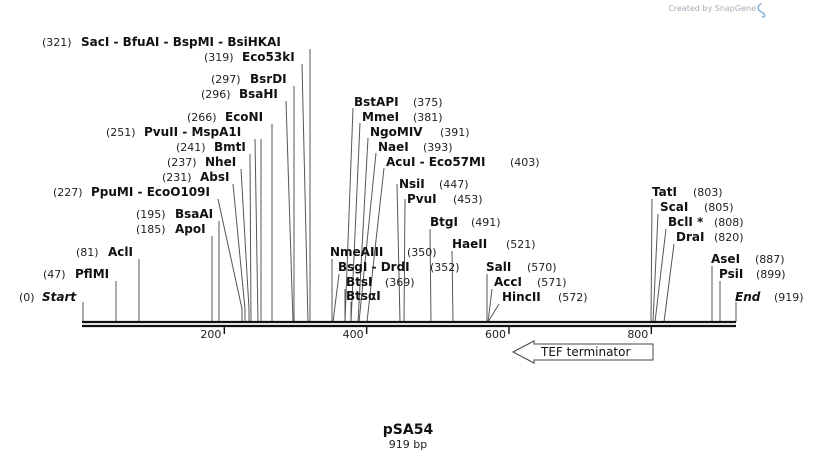  What do you see at coordinates (486, 222) in the screenshot?
I see `svg-text: (491)` at bounding box center [486, 222].